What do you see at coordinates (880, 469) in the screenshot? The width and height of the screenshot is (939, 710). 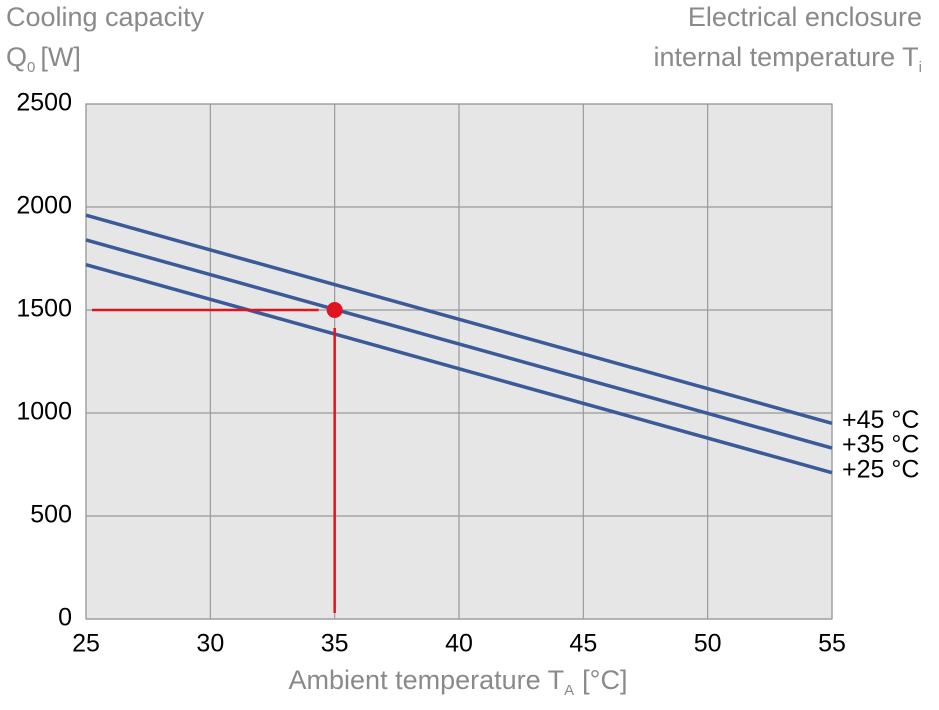 I see `legend-label: +25 °C` at bounding box center [880, 469].